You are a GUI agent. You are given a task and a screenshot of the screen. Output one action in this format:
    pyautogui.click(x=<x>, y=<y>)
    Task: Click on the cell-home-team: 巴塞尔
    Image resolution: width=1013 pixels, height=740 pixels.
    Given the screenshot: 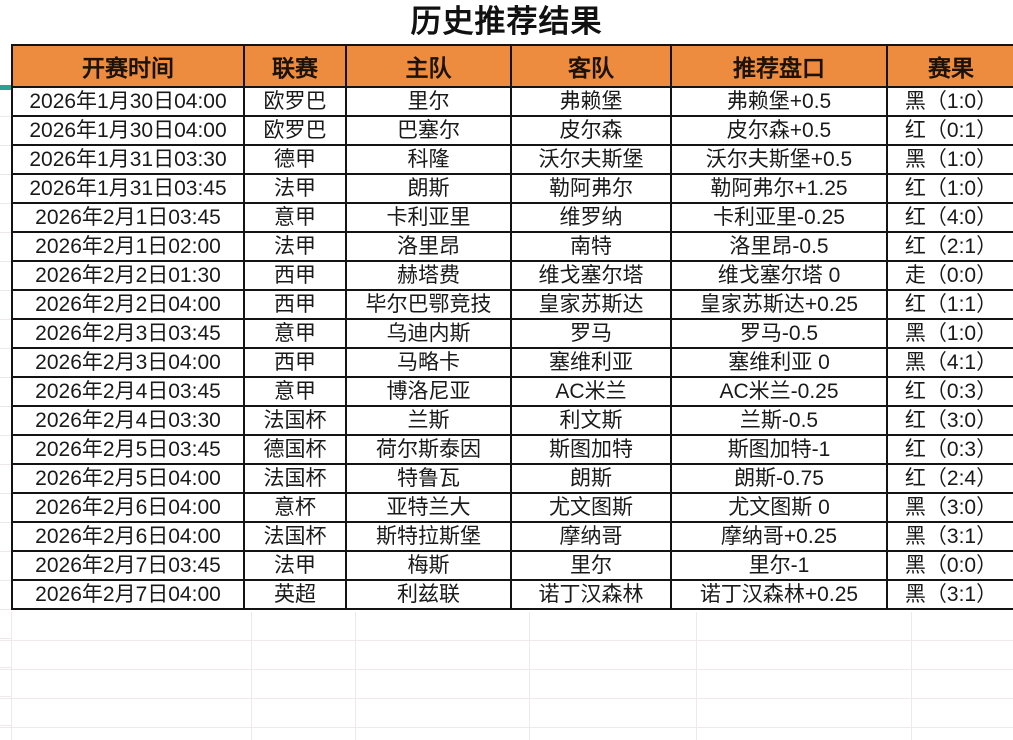 What is the action you would take?
    pyautogui.click(x=428, y=130)
    